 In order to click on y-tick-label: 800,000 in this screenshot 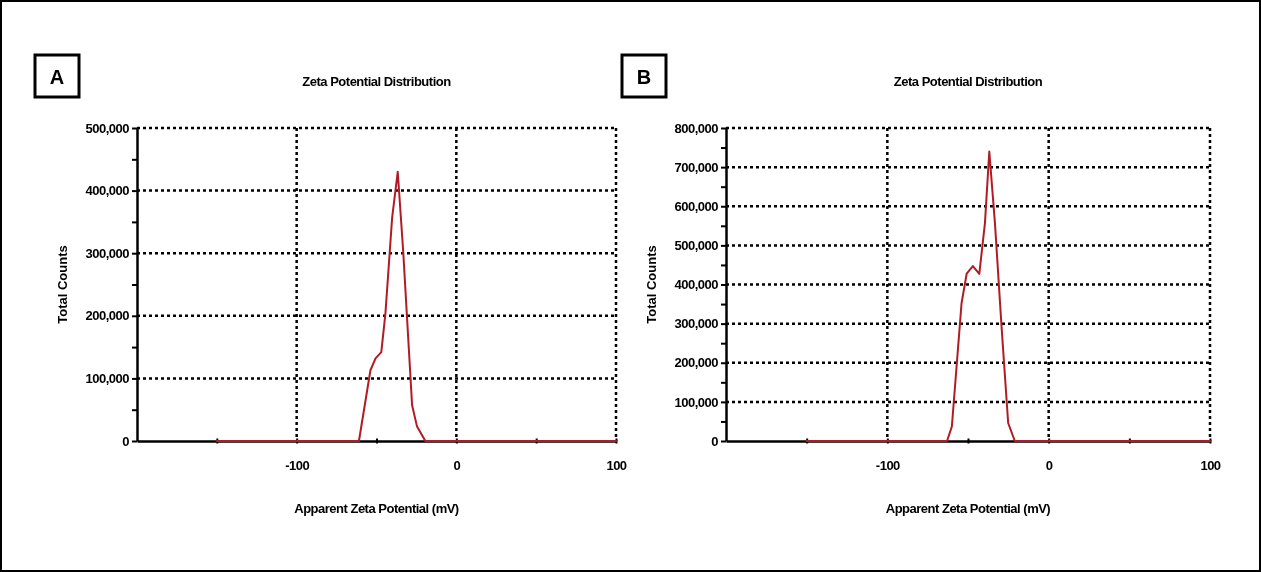, I will do `click(696, 128)`.